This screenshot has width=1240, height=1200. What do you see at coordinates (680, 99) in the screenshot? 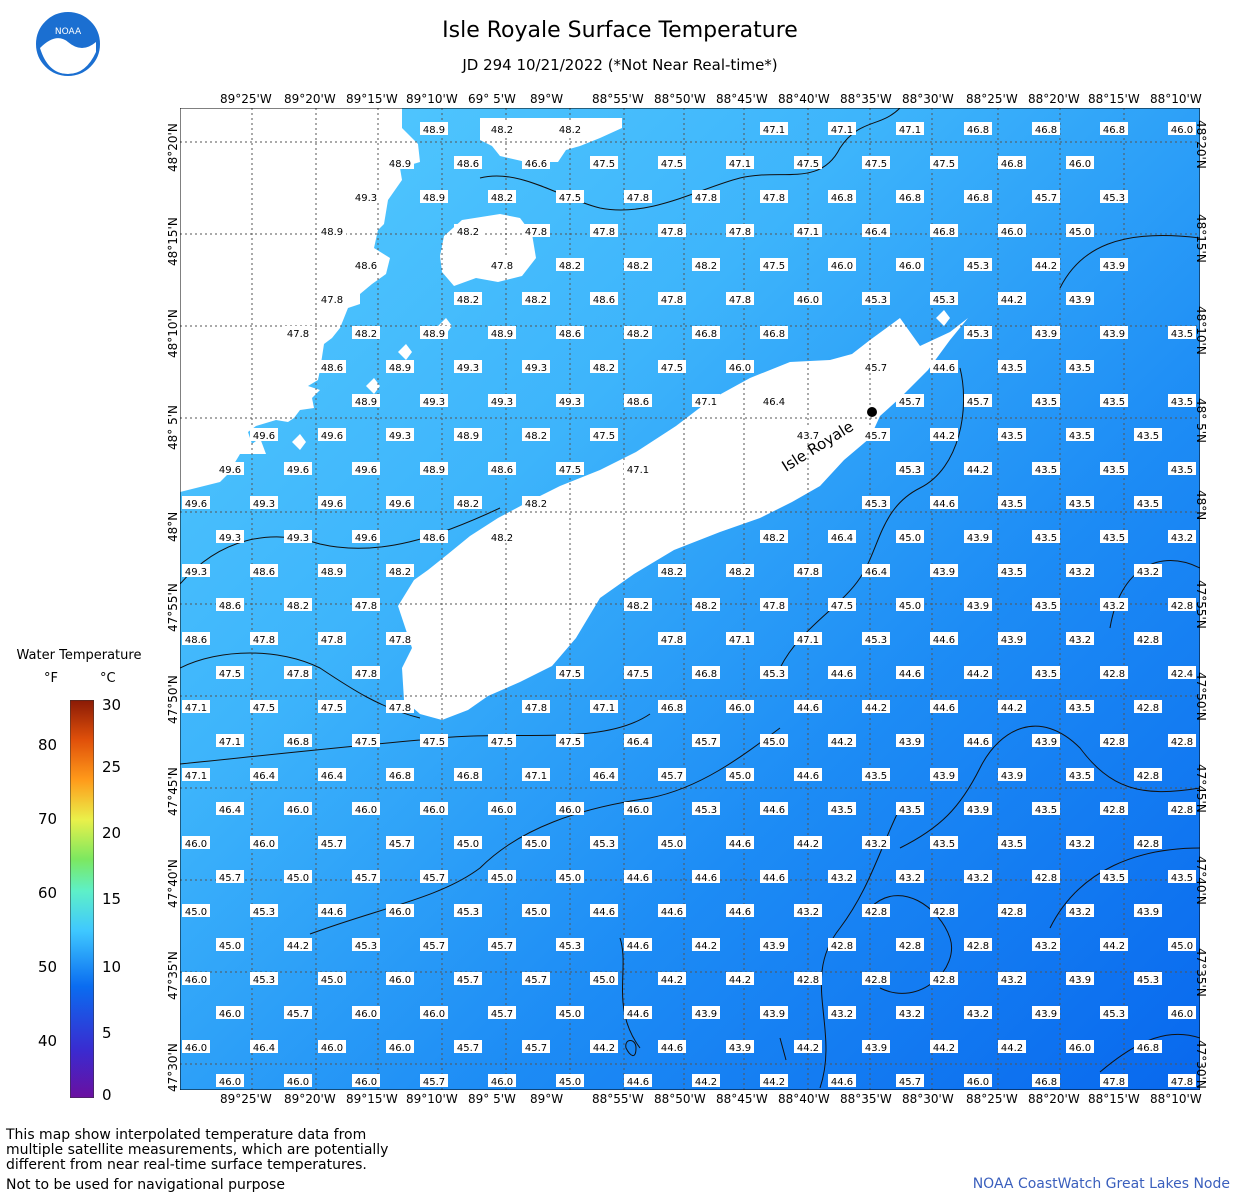
I see `lon-label-top: 88°50'W` at bounding box center [680, 99].